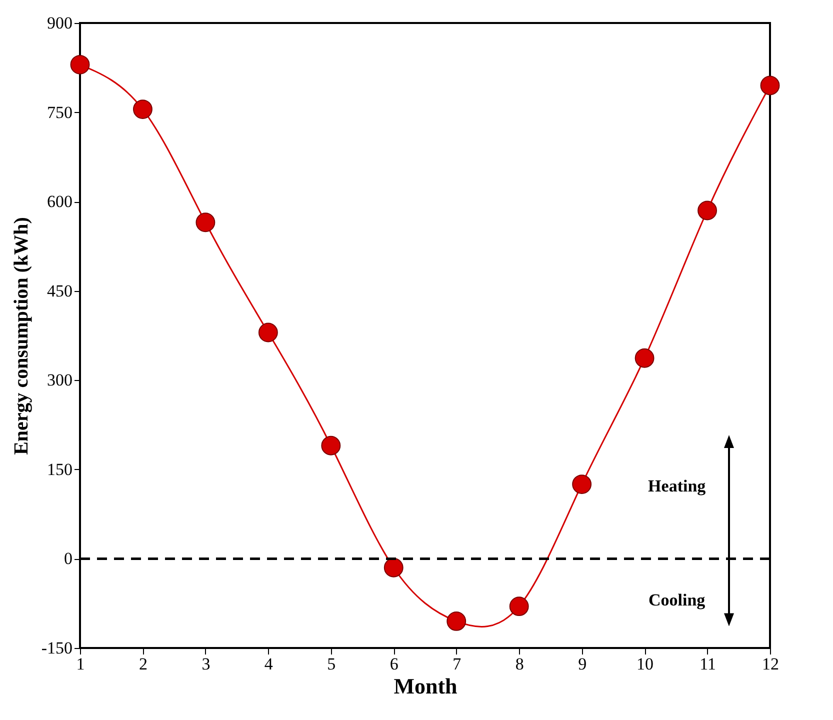  What do you see at coordinates (59, 112) in the screenshot?
I see `y-tick-label: 750` at bounding box center [59, 112].